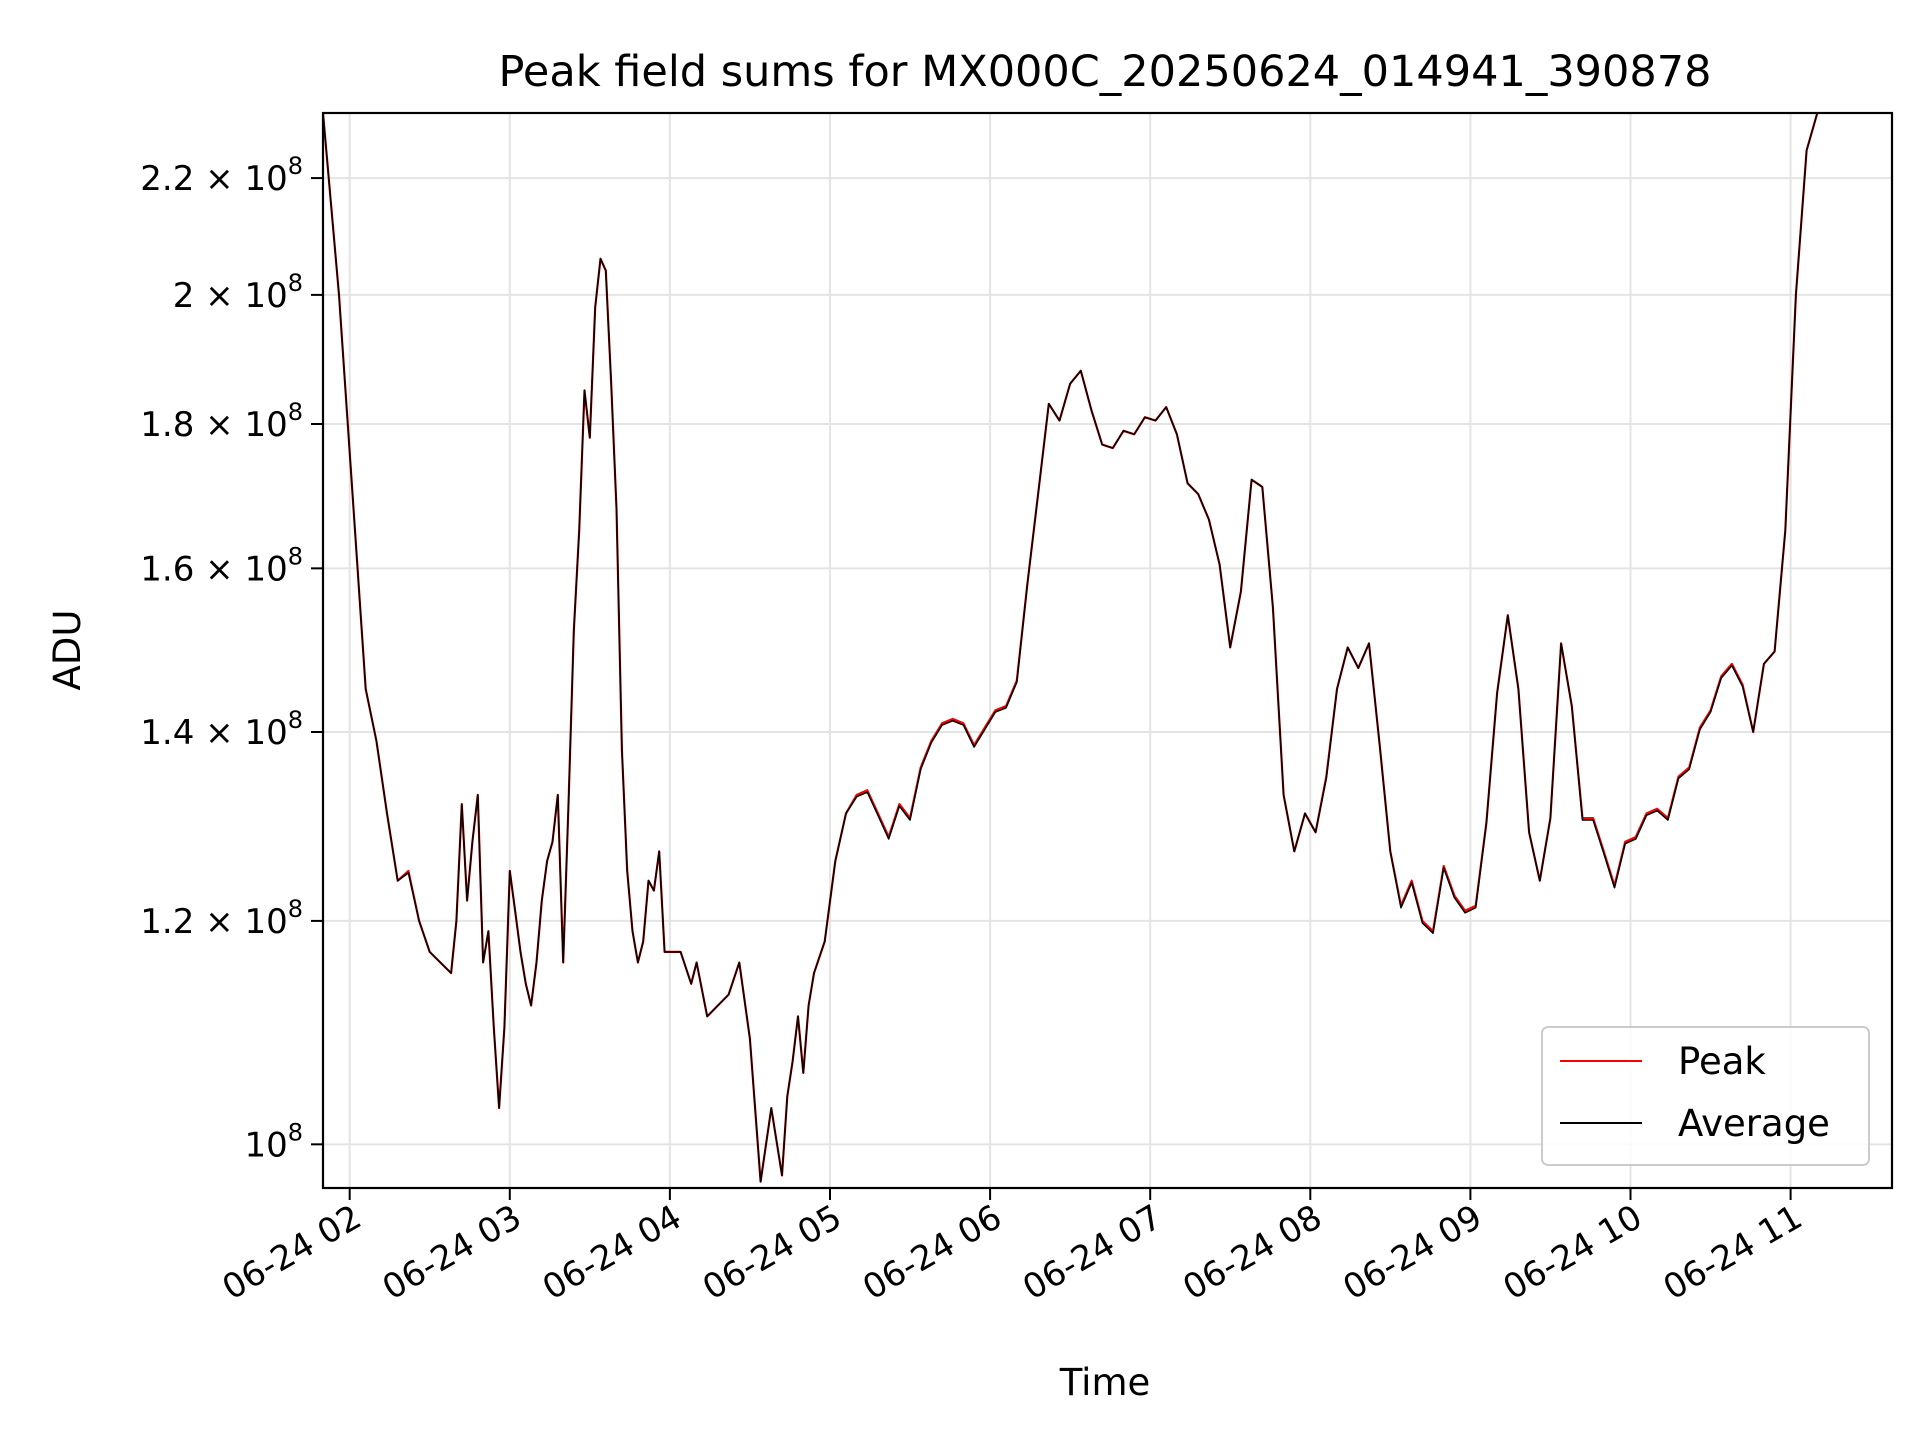 The height and width of the screenshot is (1440, 1920). I want to click on y-tick-label: 1.8 × 10⁸, so click(221, 421).